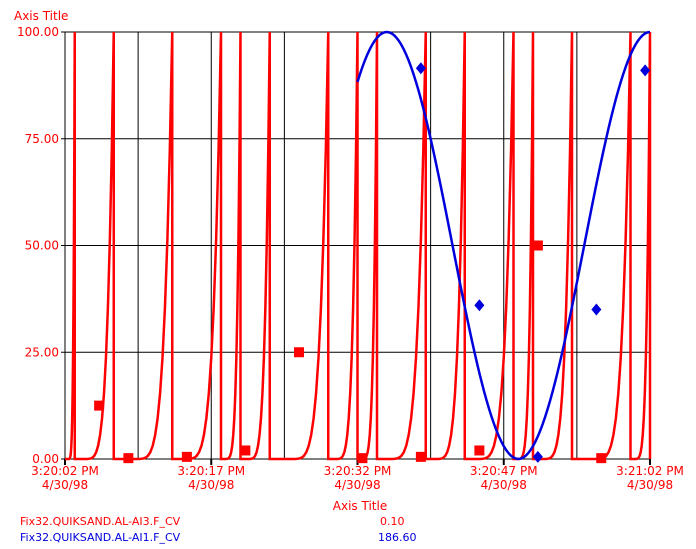 This screenshot has width=696, height=549. Describe the element at coordinates (42, 139) in the screenshot. I see `y-tick-label: 75.00` at that location.